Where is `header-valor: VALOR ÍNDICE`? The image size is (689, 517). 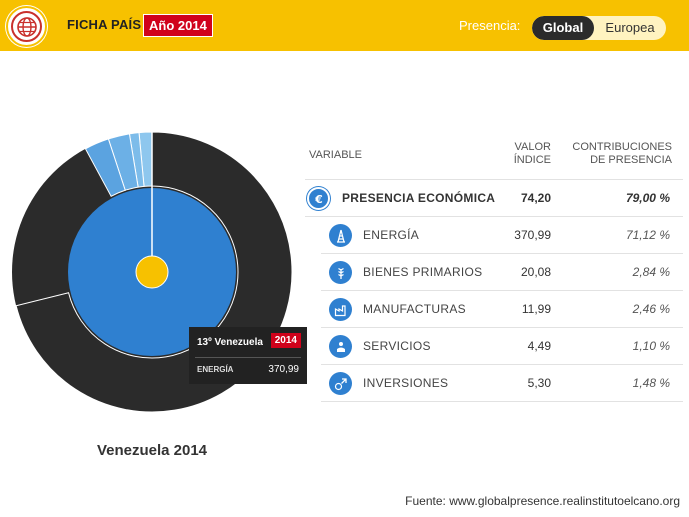
header-valor: VALOR ÍNDICE is located at coordinates (525, 154).